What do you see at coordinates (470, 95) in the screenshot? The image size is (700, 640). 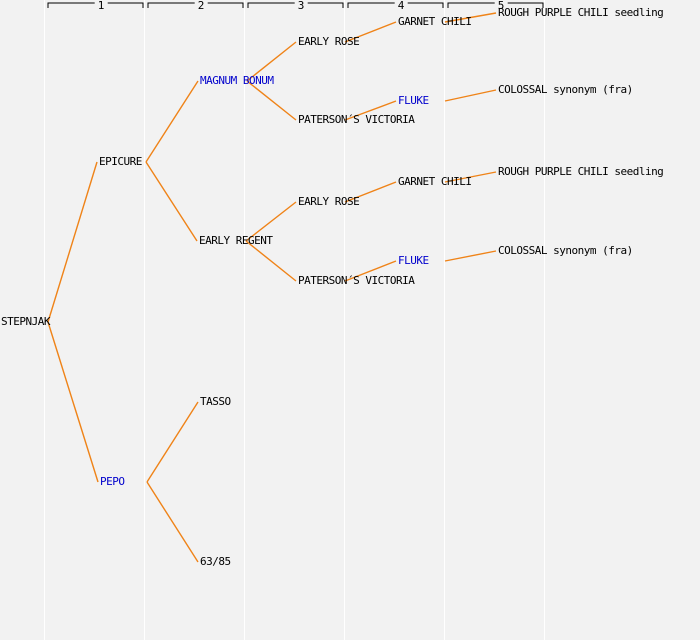 I see `pedigree-edge-fluke1-colossal1` at bounding box center [470, 95].